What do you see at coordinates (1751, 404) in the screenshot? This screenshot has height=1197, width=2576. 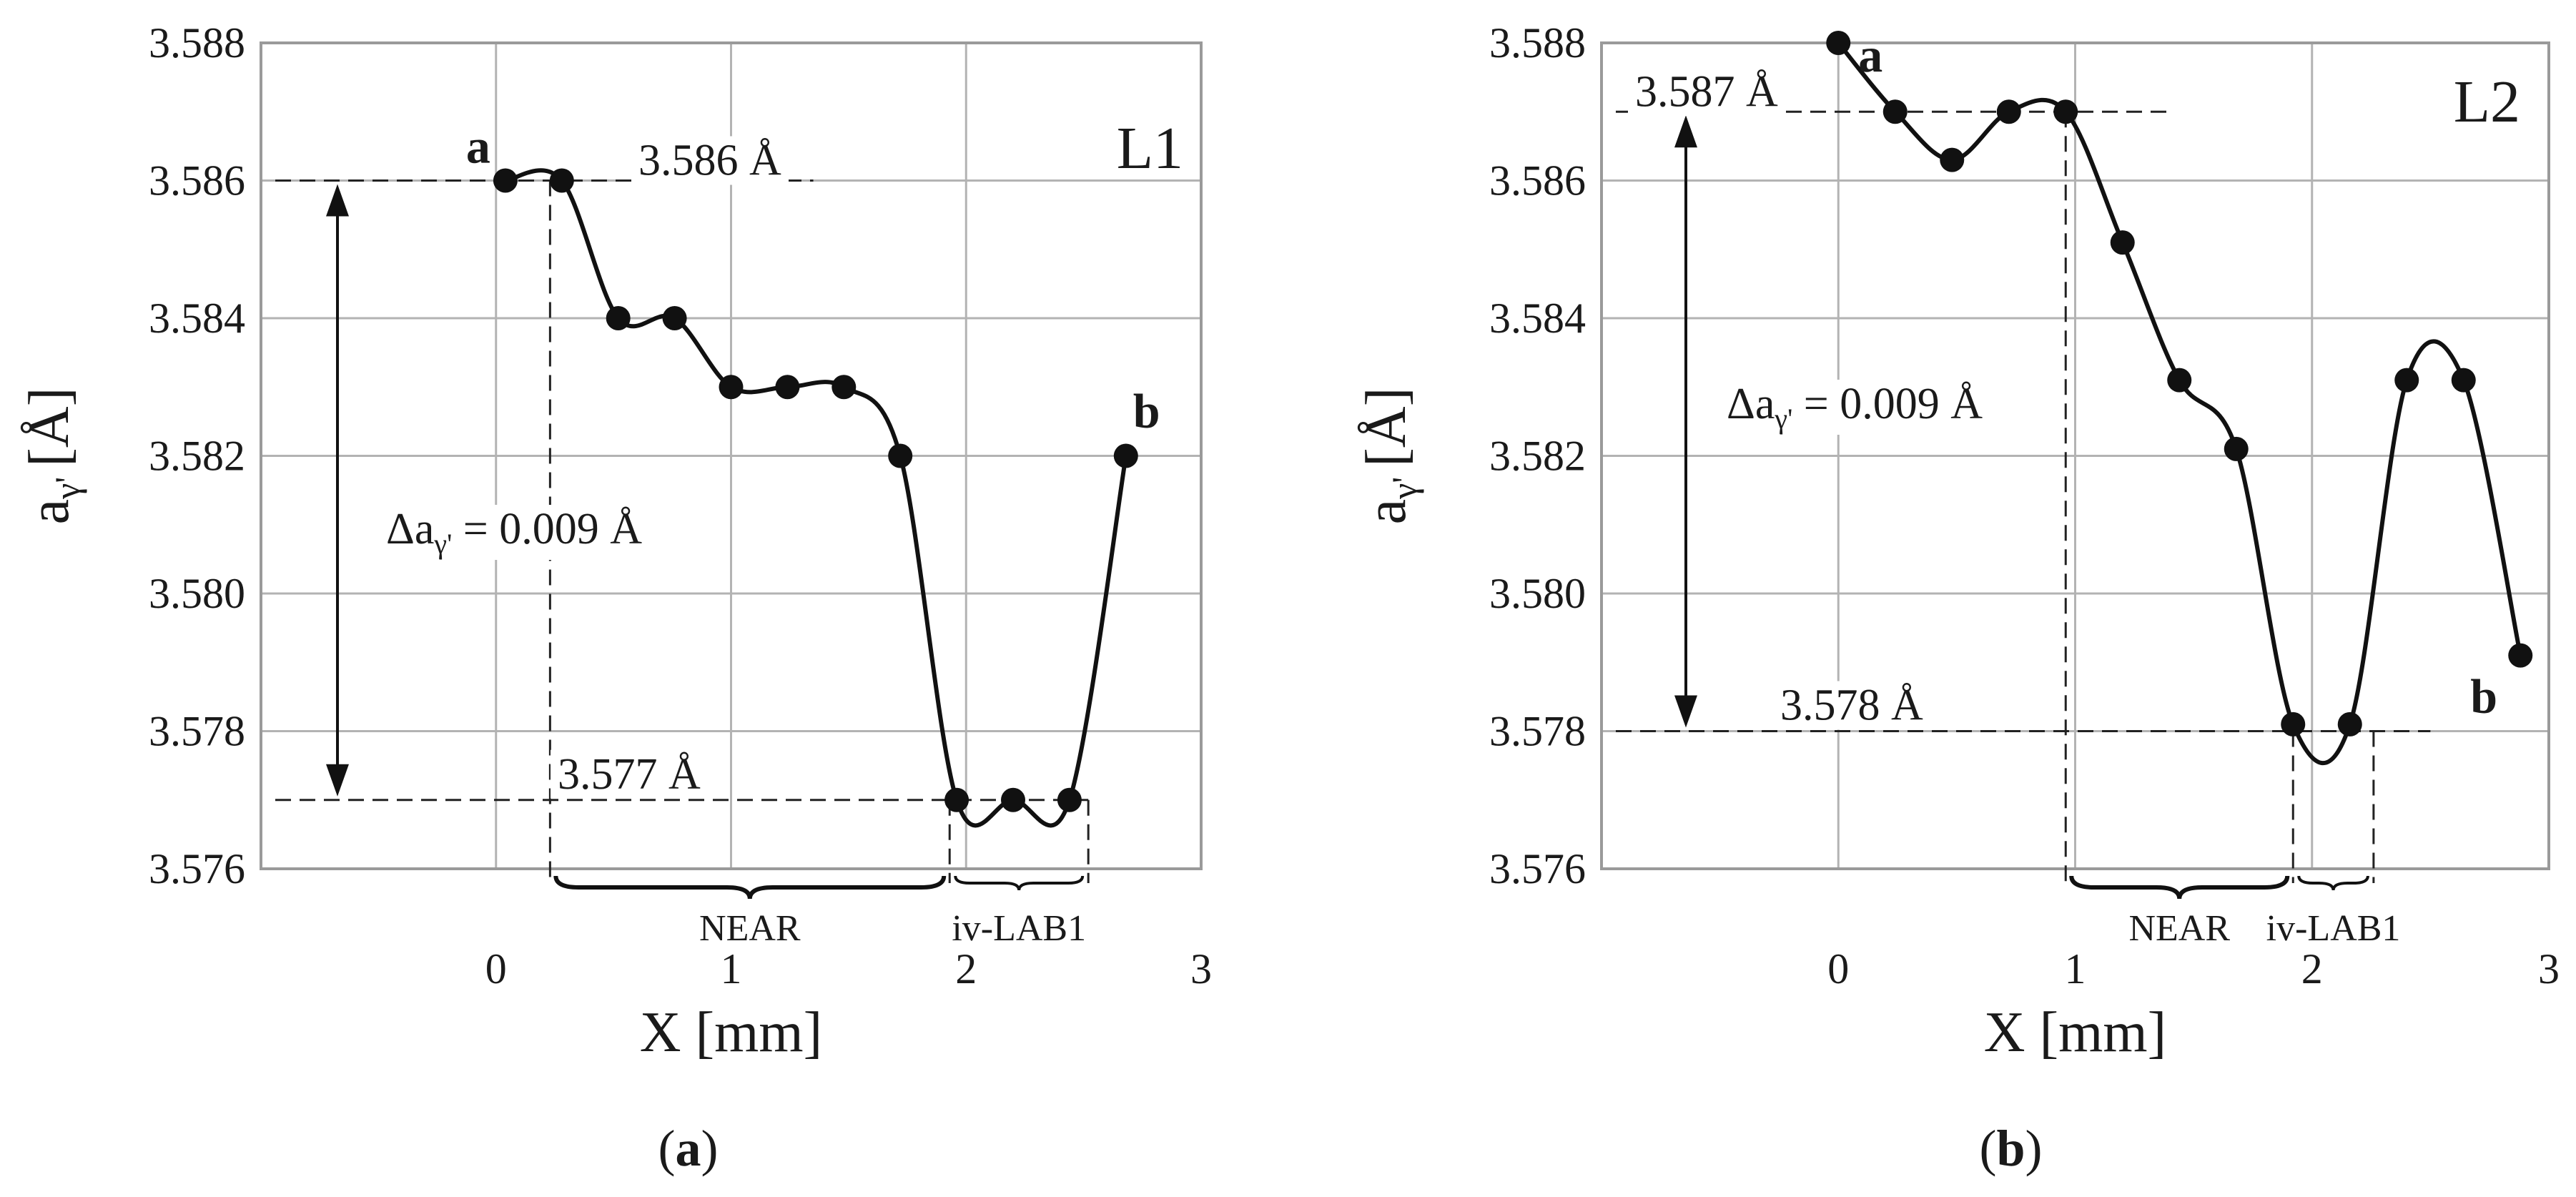 I see `delta-prefix: Δa` at bounding box center [1751, 404].